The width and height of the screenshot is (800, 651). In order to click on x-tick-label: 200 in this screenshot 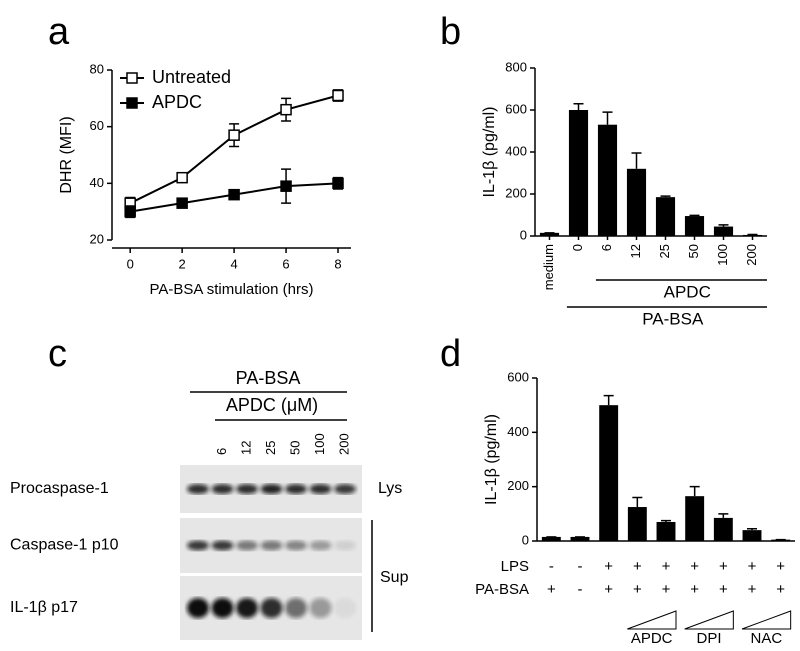, I will do `click(751, 255)`.